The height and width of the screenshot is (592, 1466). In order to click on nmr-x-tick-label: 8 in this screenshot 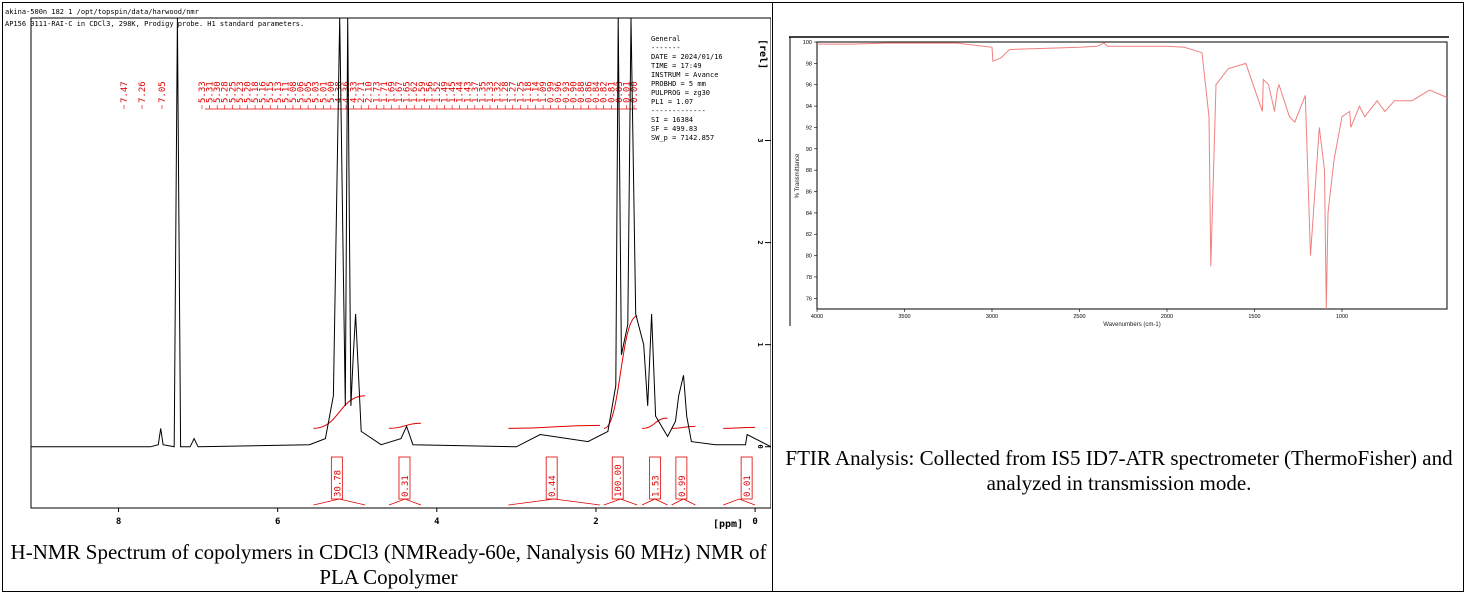, I will do `click(118, 522)`.